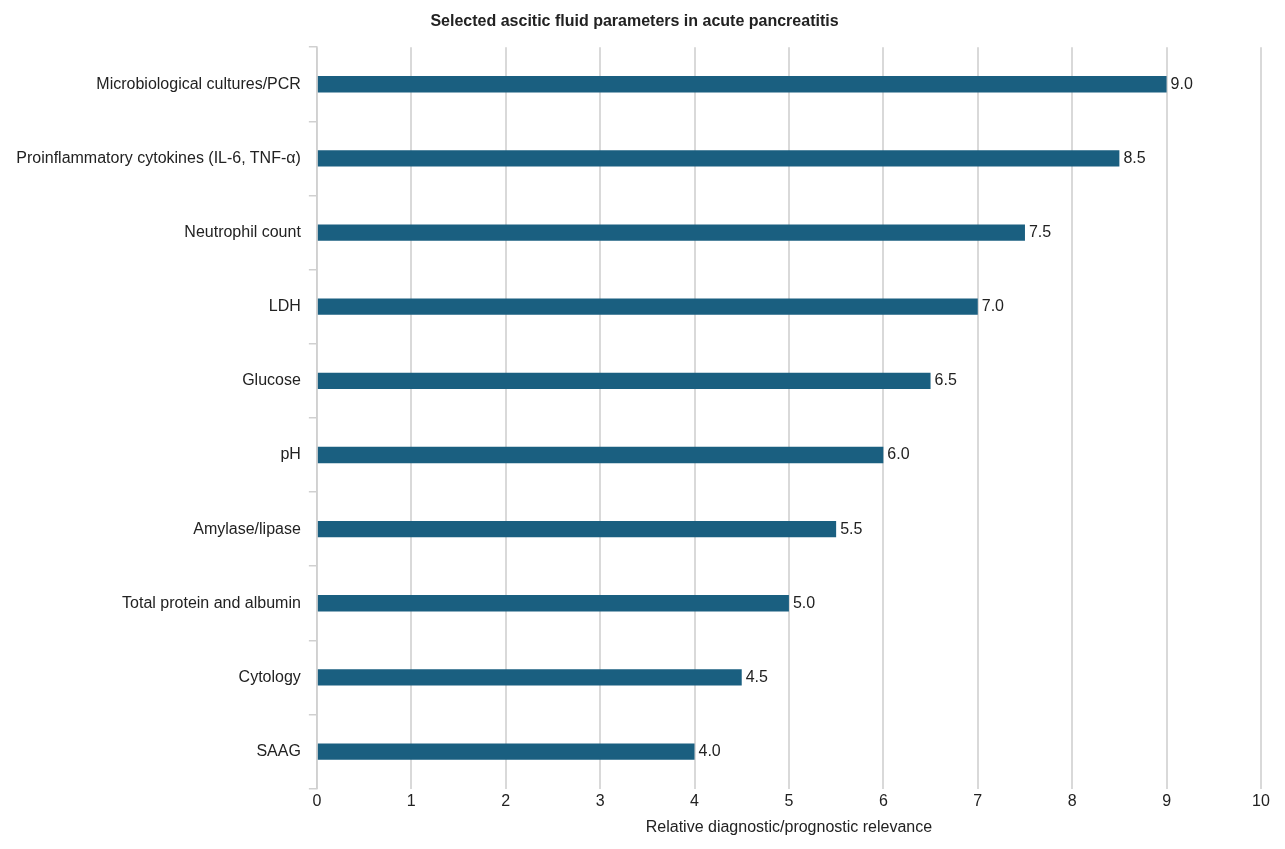 The image size is (1285, 849). I want to click on data-label: 4.0, so click(709, 750).